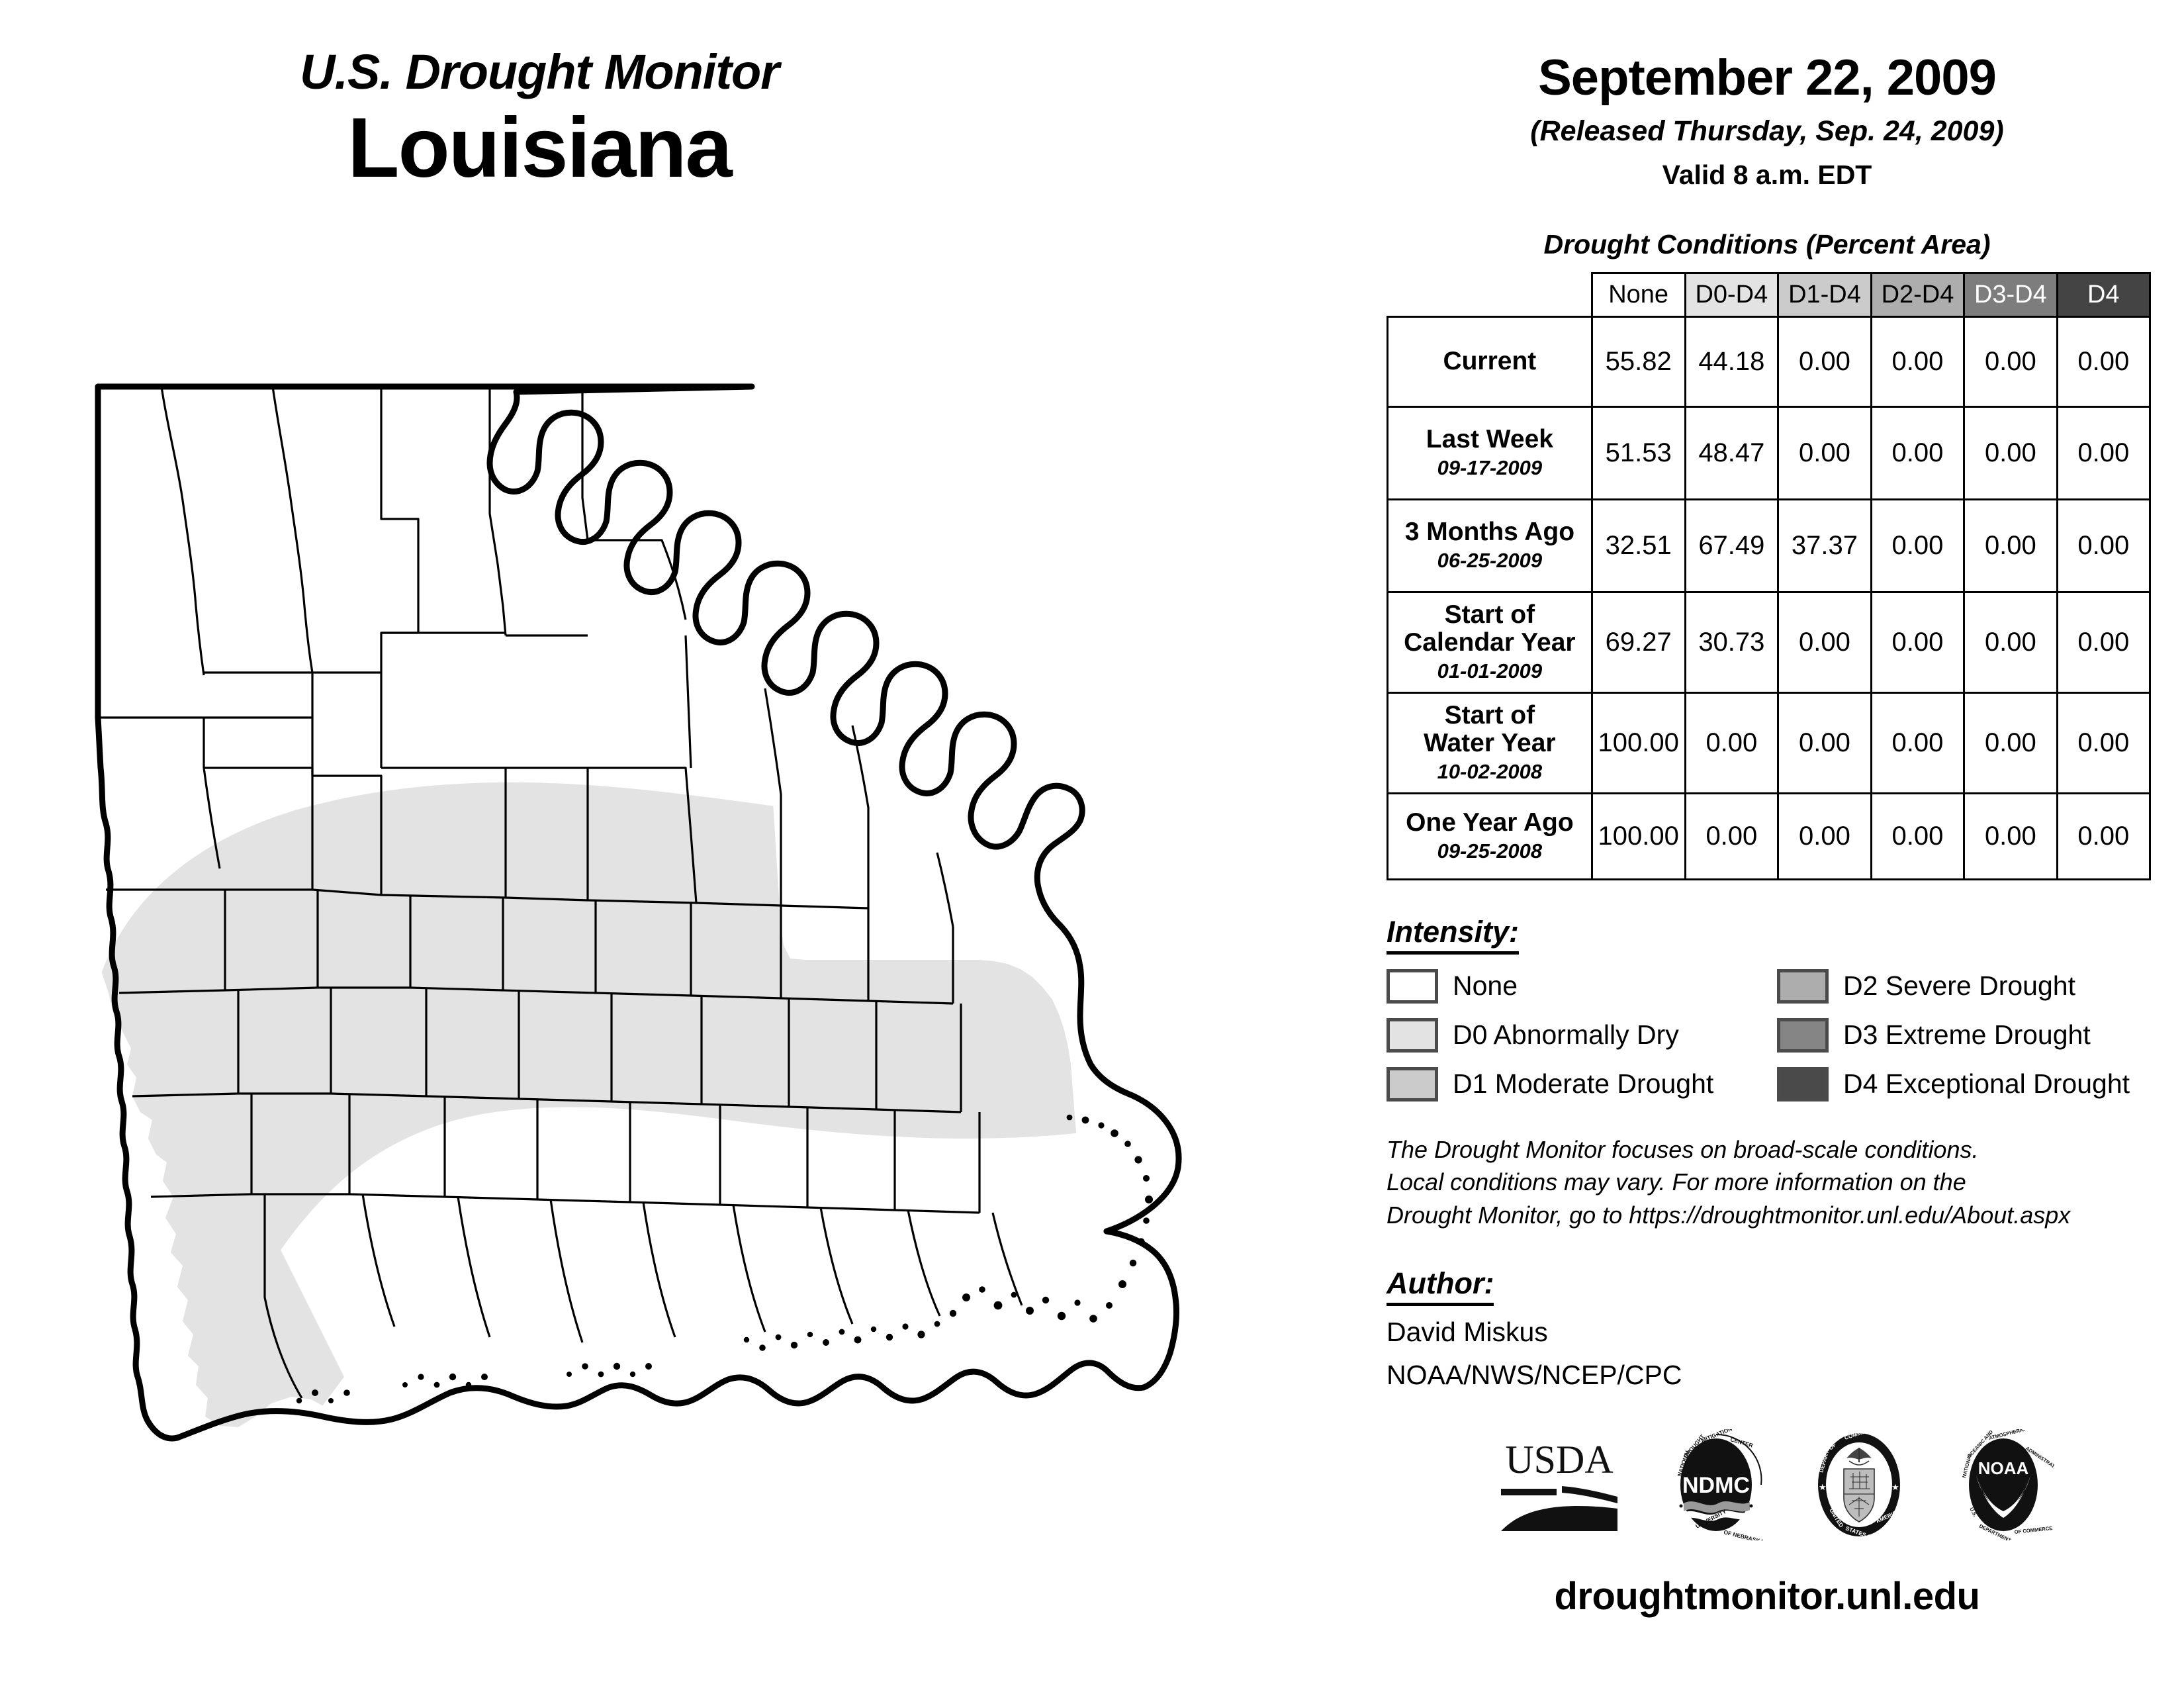 This screenshot has width=2184, height=1688. I want to click on legend-item-d1: D1 Moderate Drought, so click(1582, 1084).